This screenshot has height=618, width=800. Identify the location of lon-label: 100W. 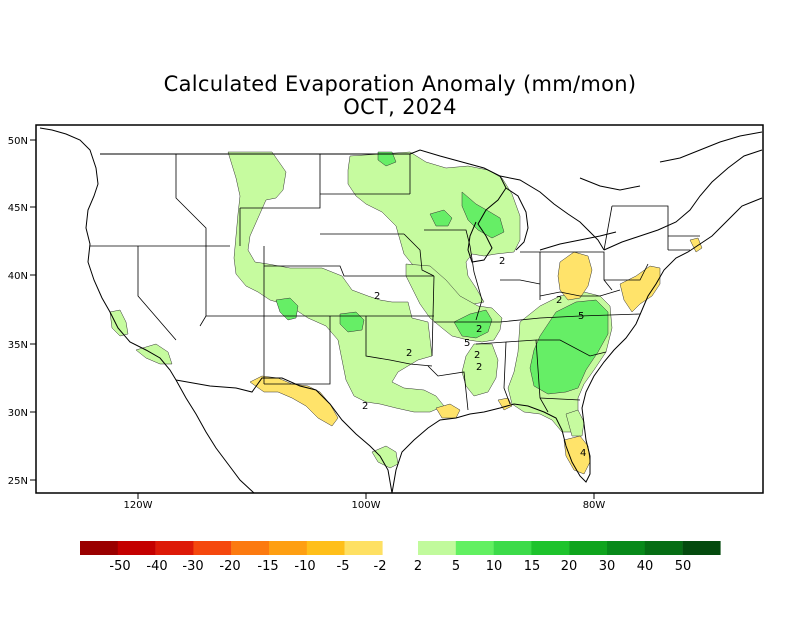
(366, 505).